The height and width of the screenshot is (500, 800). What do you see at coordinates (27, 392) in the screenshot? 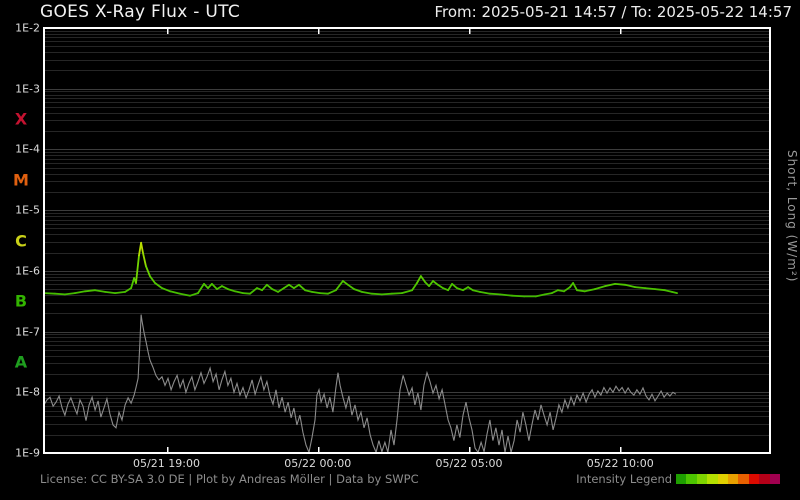
I see `y-tick-label: 1E-8` at bounding box center [27, 392].